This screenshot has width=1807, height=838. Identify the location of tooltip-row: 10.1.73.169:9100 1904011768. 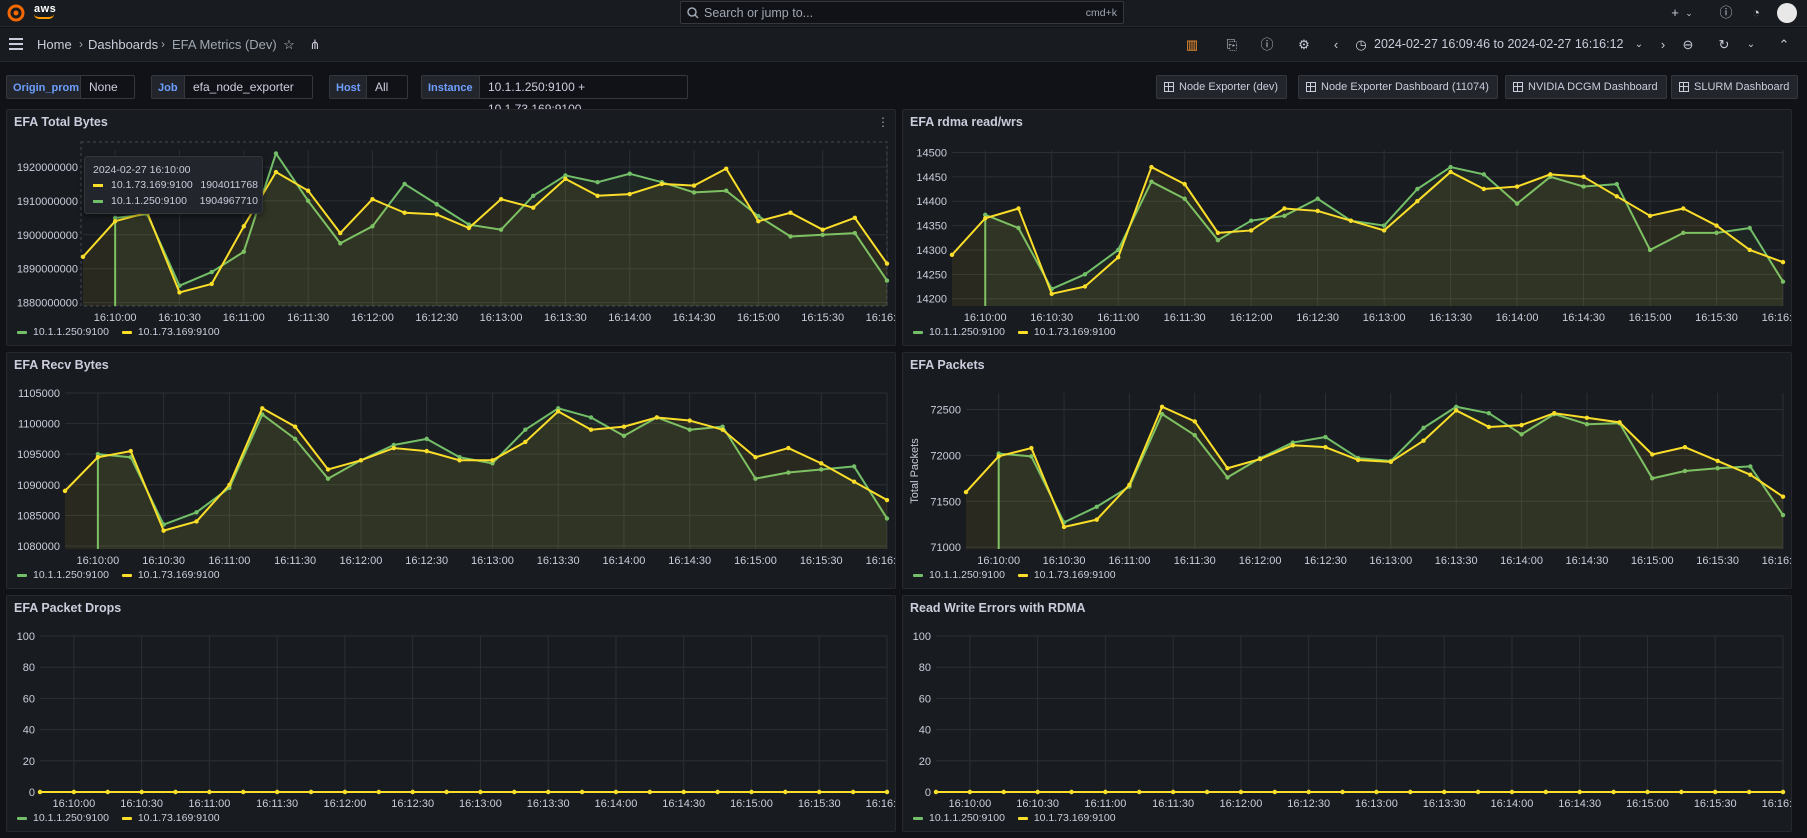
(175, 185).